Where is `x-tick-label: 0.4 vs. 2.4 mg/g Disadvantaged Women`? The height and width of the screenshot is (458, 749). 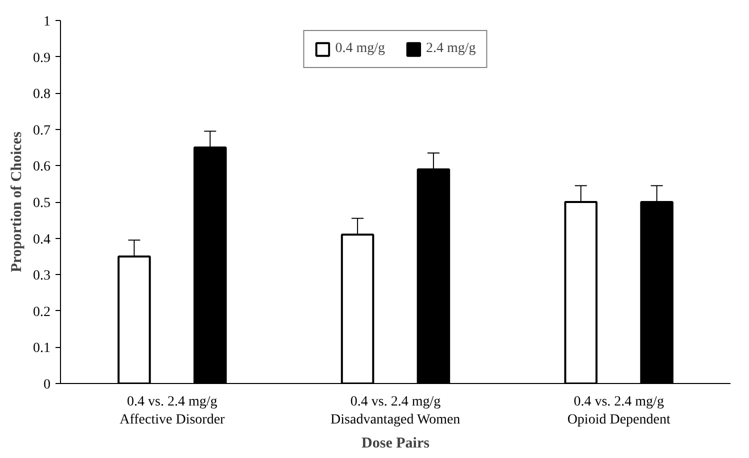 x-tick-label: 0.4 vs. 2.4 mg/g Disadvantaged Women is located at coordinates (395, 411).